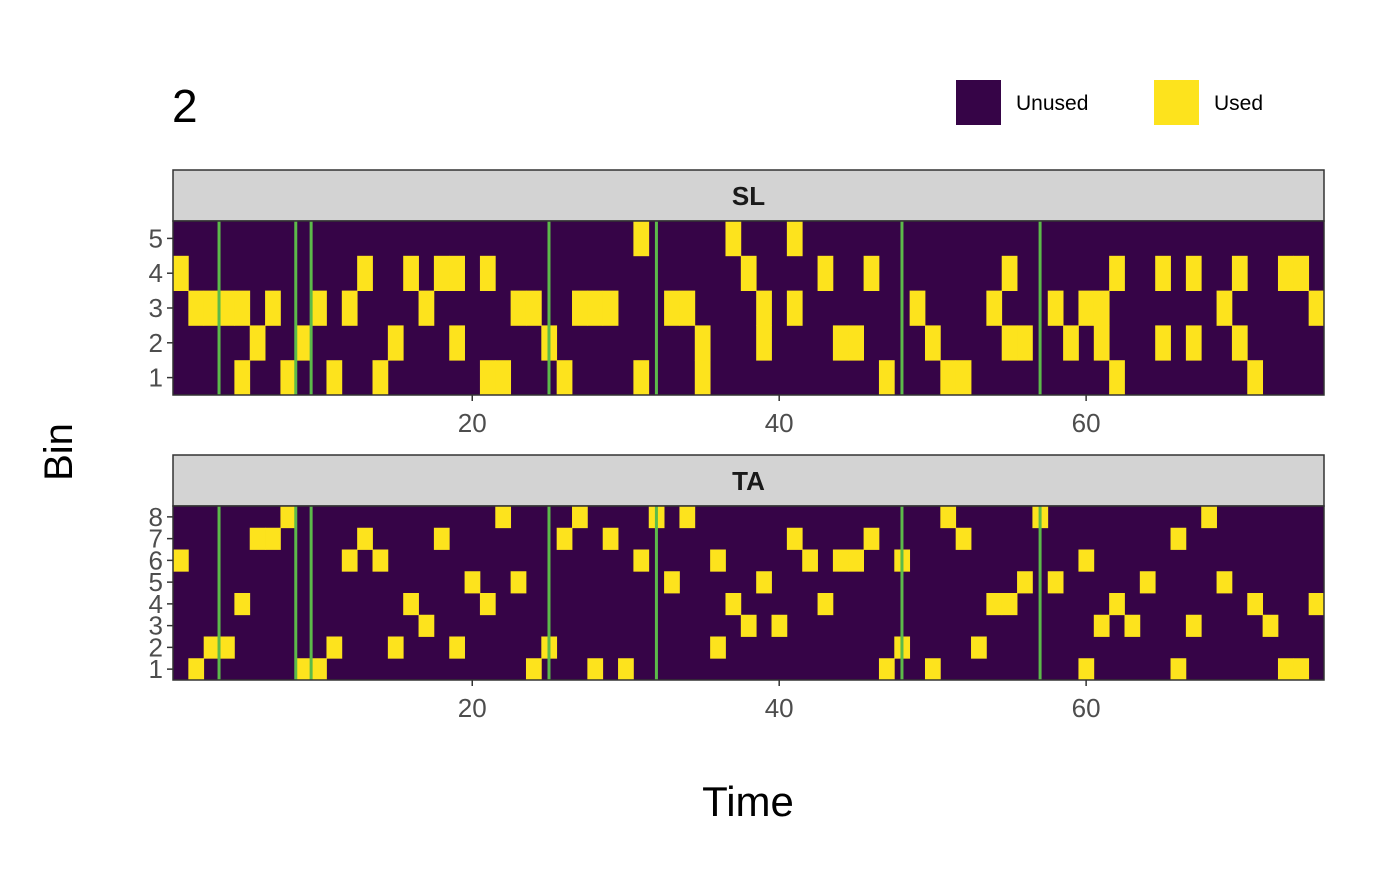 This screenshot has width=1400, height=871. Describe the element at coordinates (156, 560) in the screenshot. I see `y-tick-label: 6` at that location.